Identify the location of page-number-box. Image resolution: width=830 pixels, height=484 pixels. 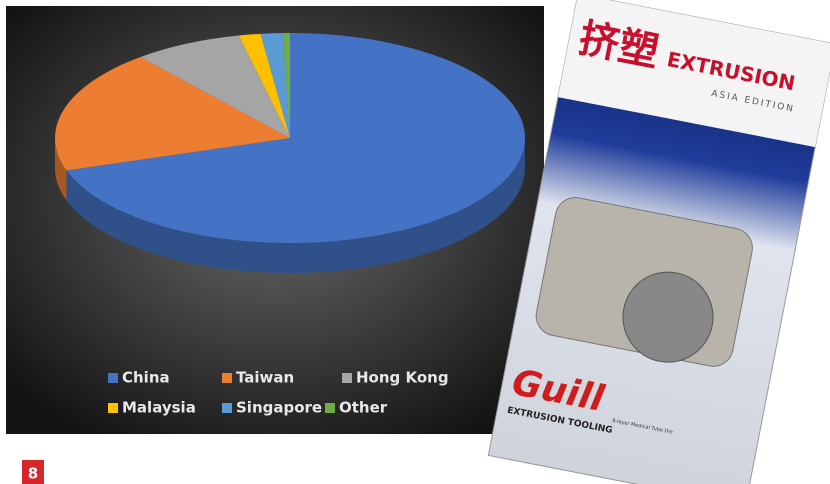
(33, 472).